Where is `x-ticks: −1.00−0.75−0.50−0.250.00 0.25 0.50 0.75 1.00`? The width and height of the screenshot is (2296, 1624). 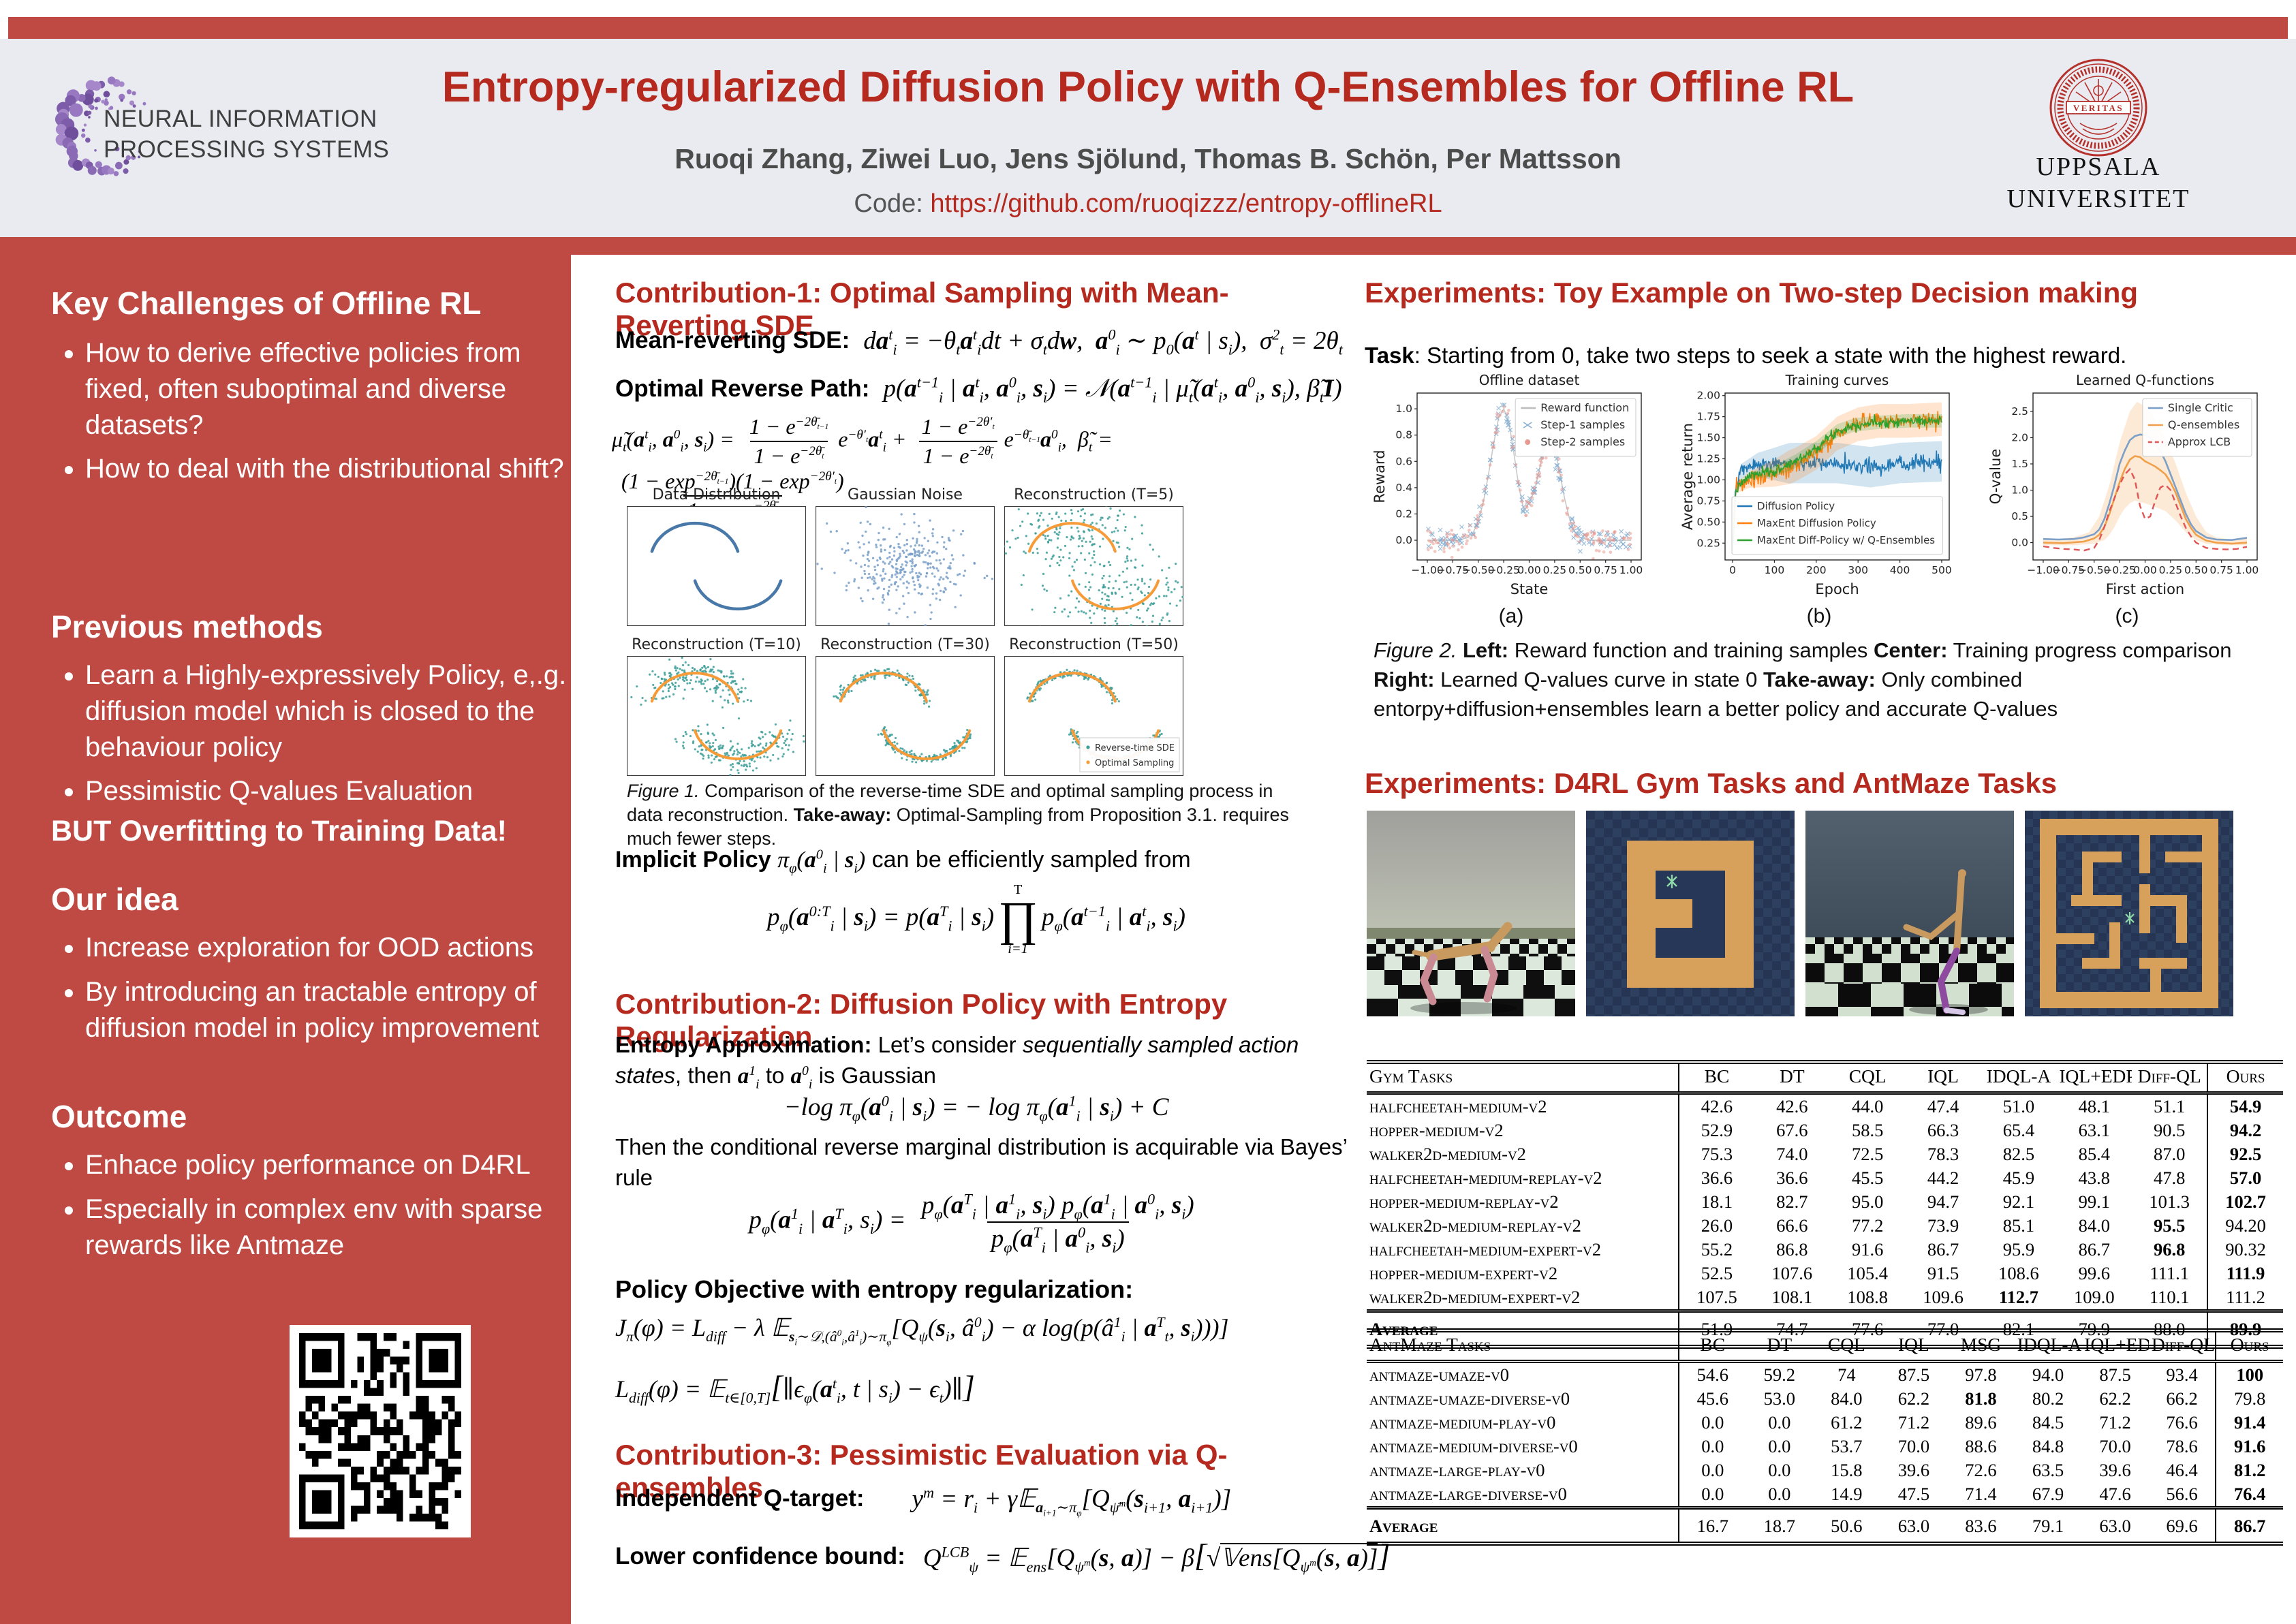 x-ticks: −1.00−0.75−0.50−0.250.00 0.25 0.50 0.75 1.00 is located at coordinates (2143, 568).